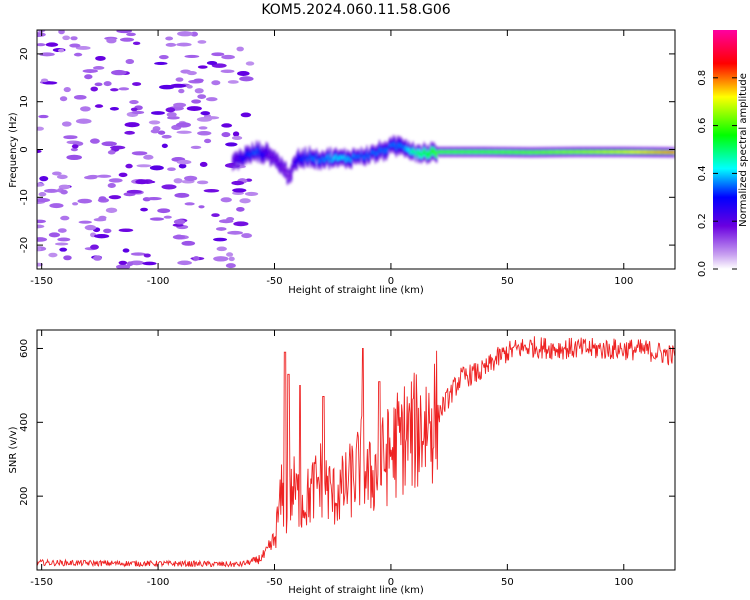 The image size is (750, 600). Describe the element at coordinates (391, 281) in the screenshot. I see `x-tick-label: 0` at that location.